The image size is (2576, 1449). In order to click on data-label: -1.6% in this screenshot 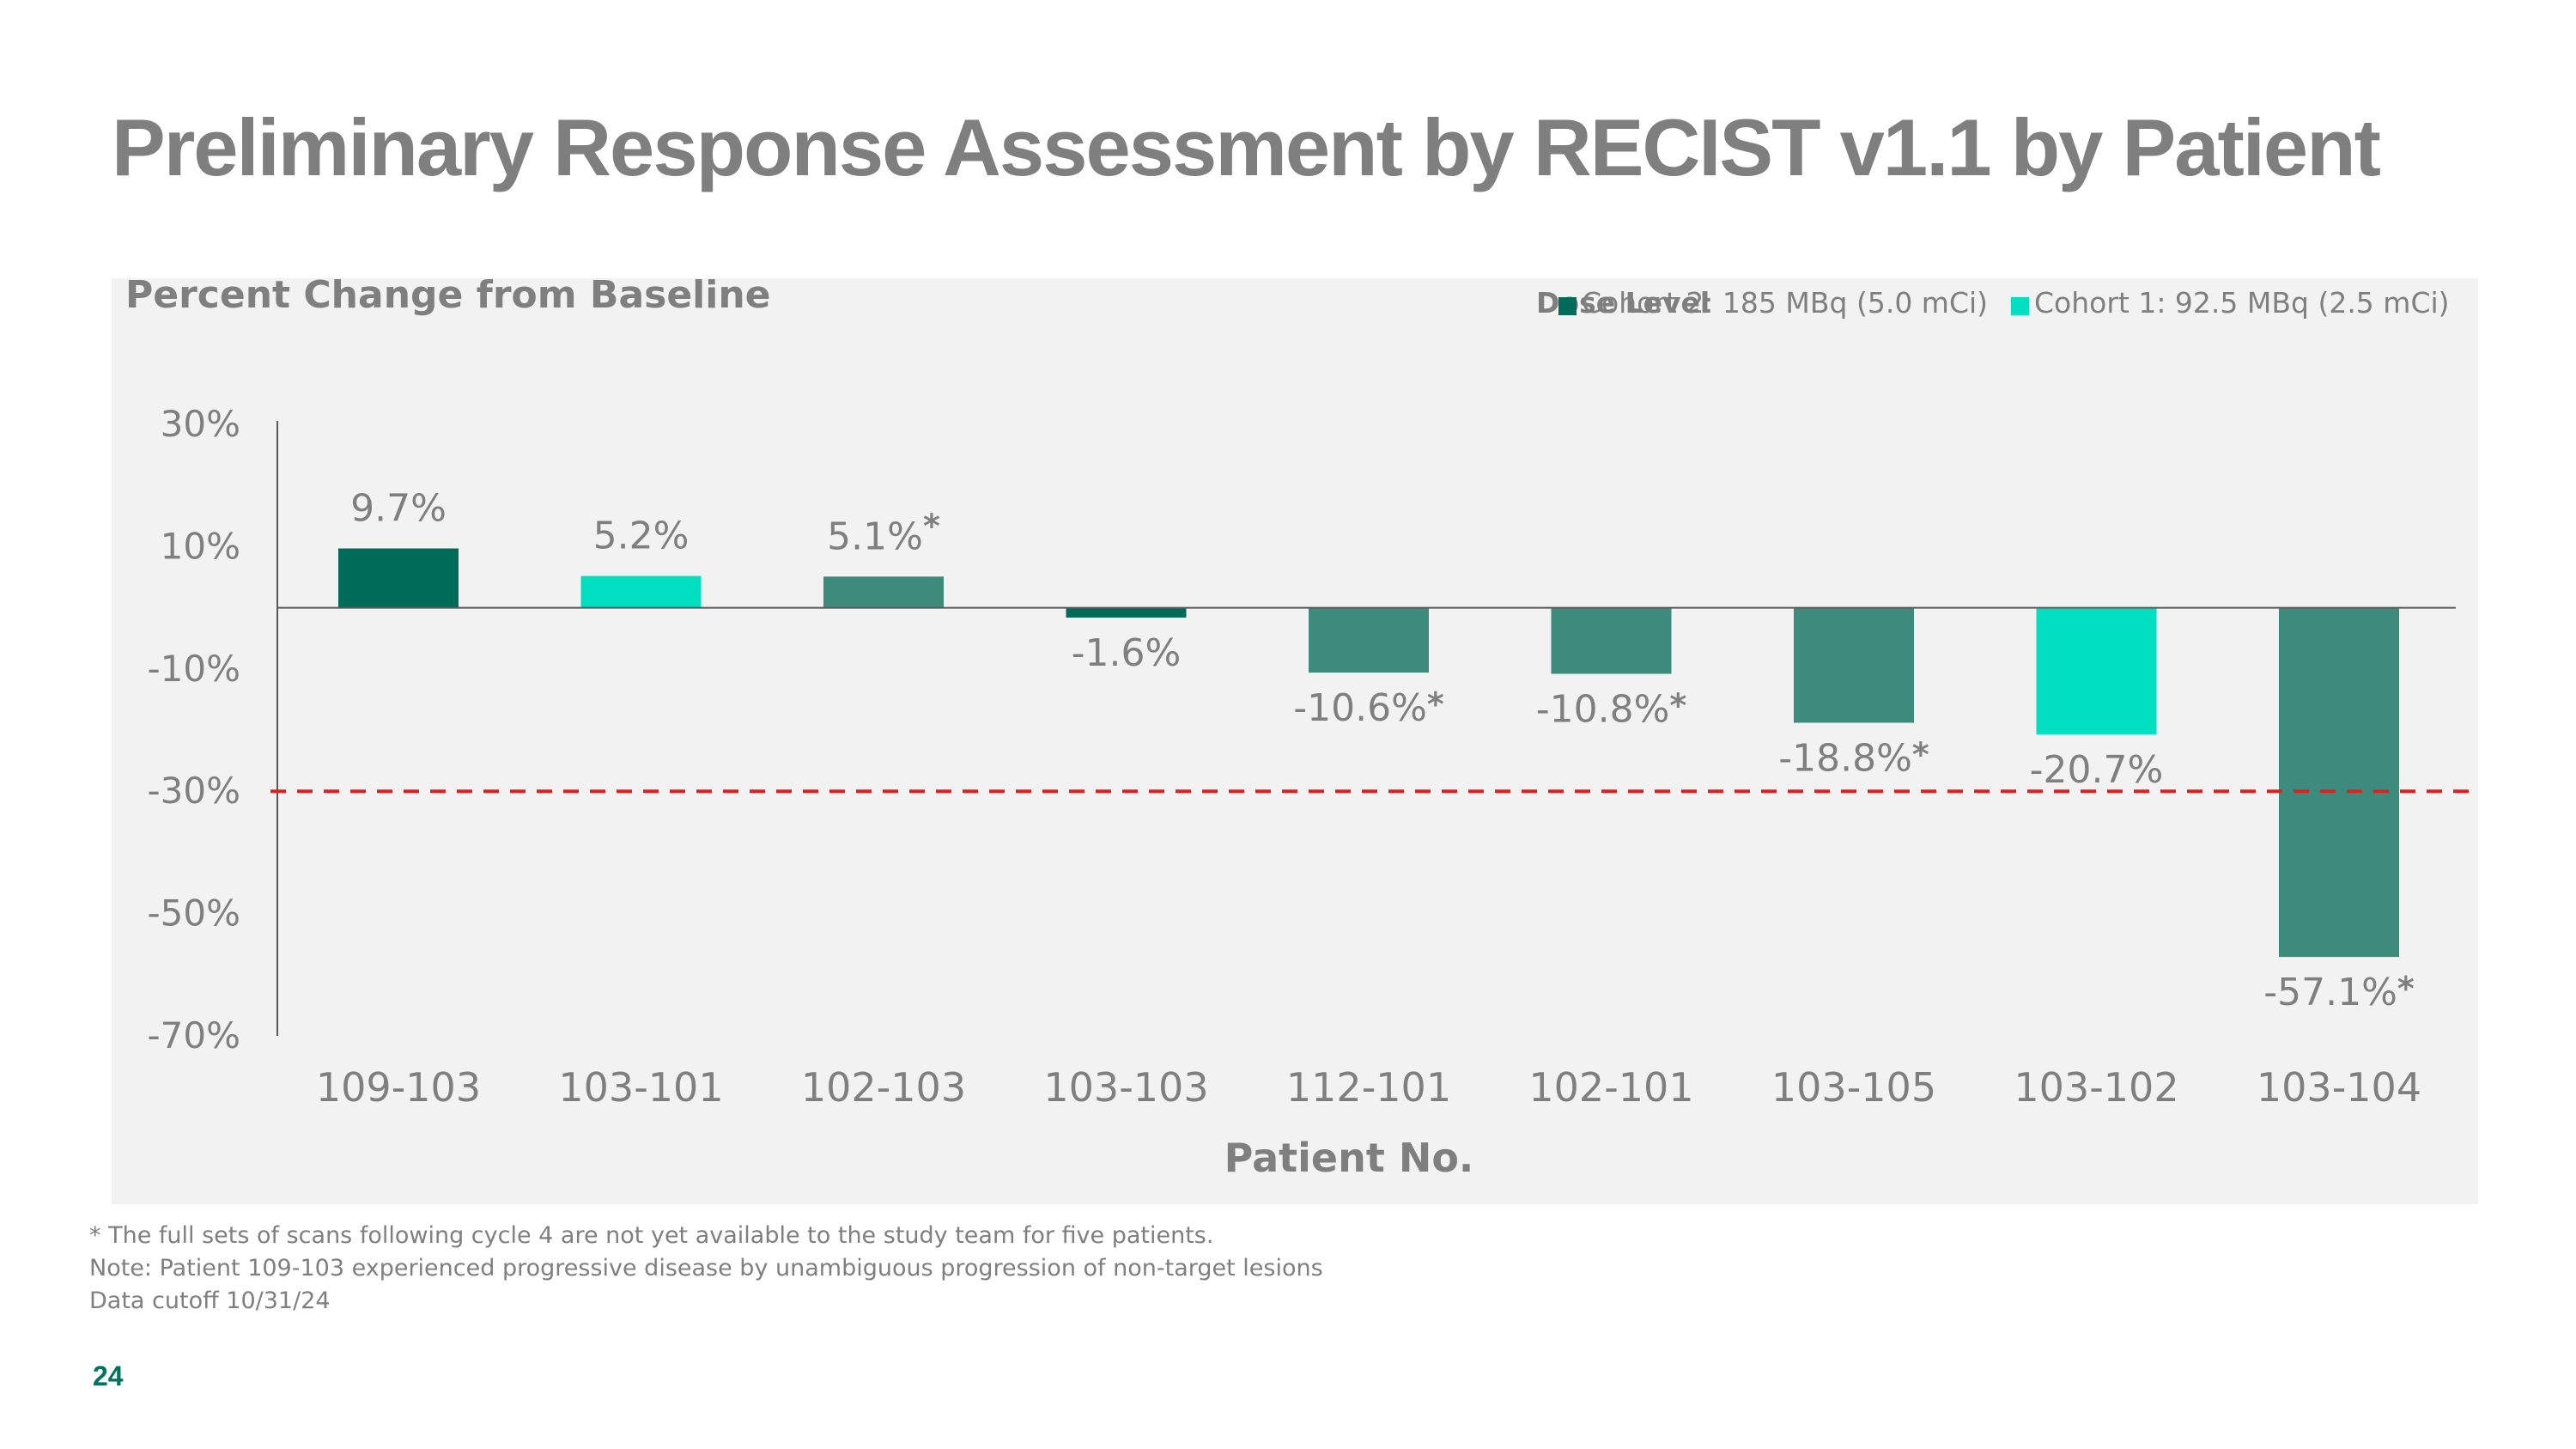, I will do `click(1127, 653)`.